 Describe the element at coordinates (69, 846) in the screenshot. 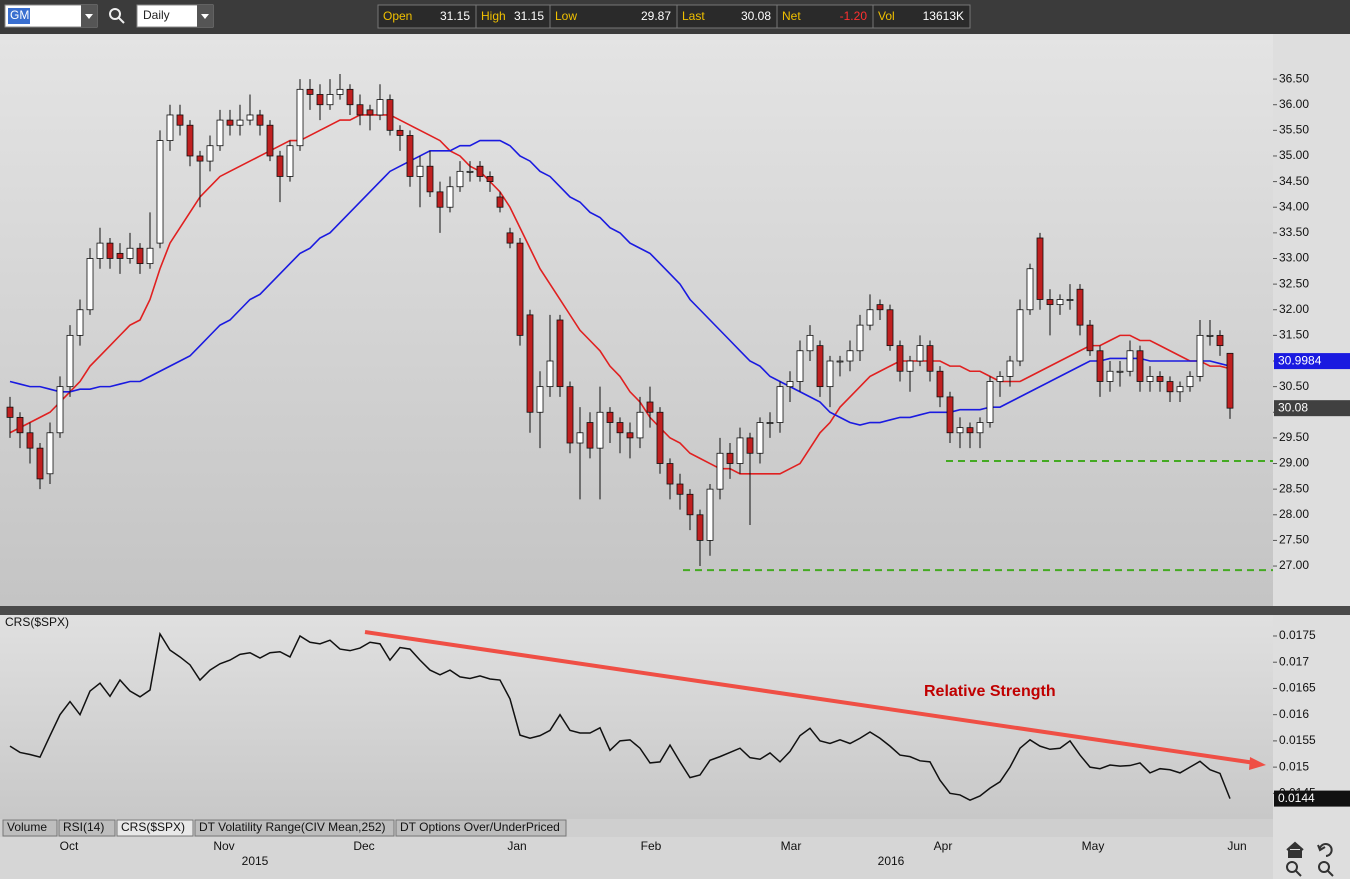

I see `month-label: Oct` at that location.